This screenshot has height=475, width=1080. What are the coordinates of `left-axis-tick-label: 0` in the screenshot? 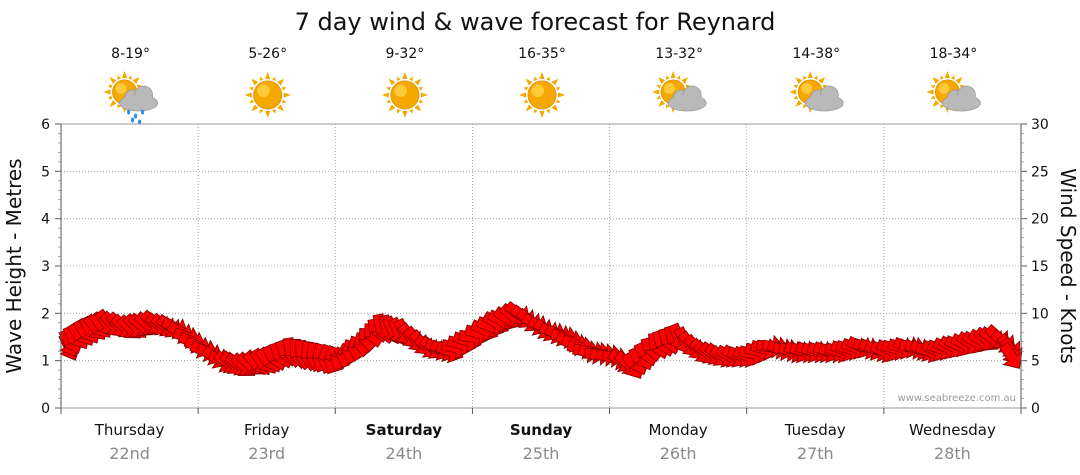 It's located at (45, 409).